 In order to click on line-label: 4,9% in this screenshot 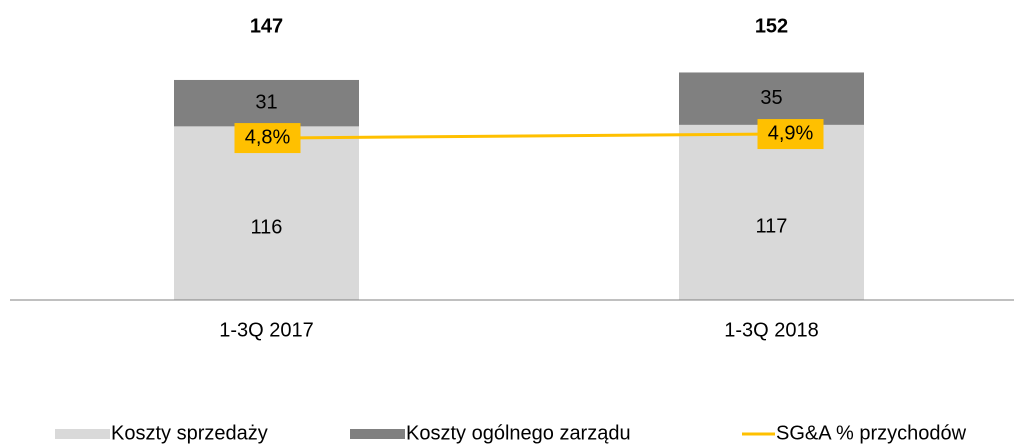, I will do `click(791, 133)`.